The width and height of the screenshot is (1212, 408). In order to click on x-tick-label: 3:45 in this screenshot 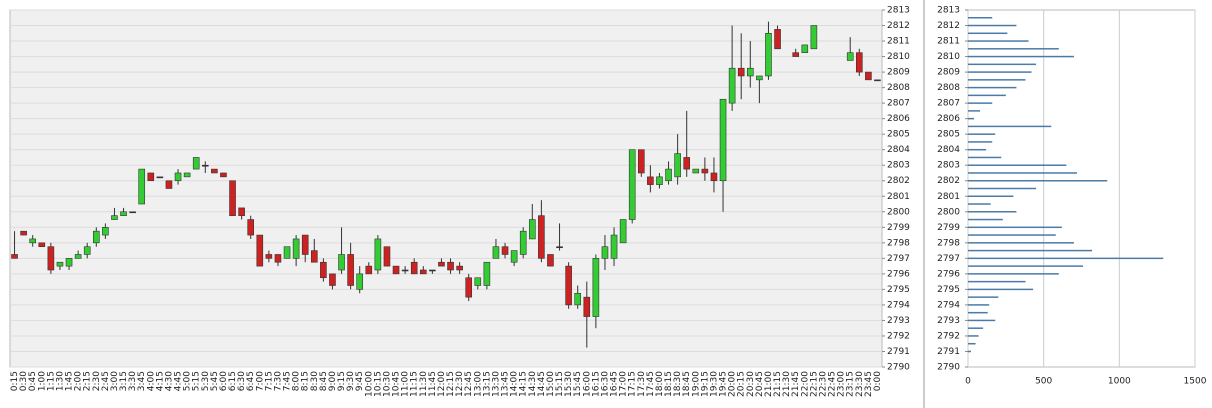, I will do `click(142, 381)`.